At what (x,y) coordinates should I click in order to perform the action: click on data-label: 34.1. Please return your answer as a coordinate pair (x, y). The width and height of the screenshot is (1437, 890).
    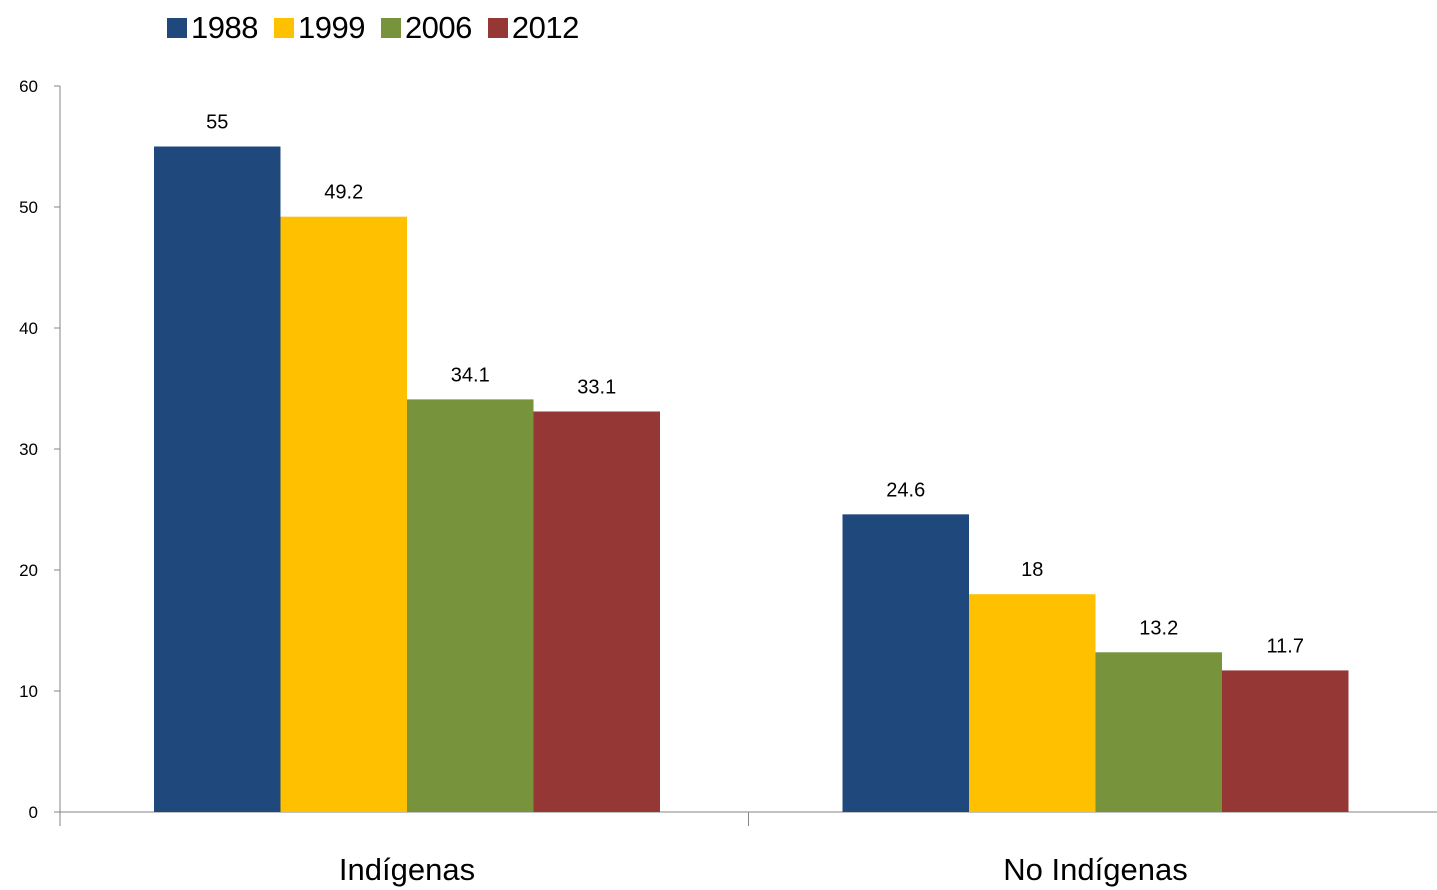
    Looking at the image, I should click on (470, 375).